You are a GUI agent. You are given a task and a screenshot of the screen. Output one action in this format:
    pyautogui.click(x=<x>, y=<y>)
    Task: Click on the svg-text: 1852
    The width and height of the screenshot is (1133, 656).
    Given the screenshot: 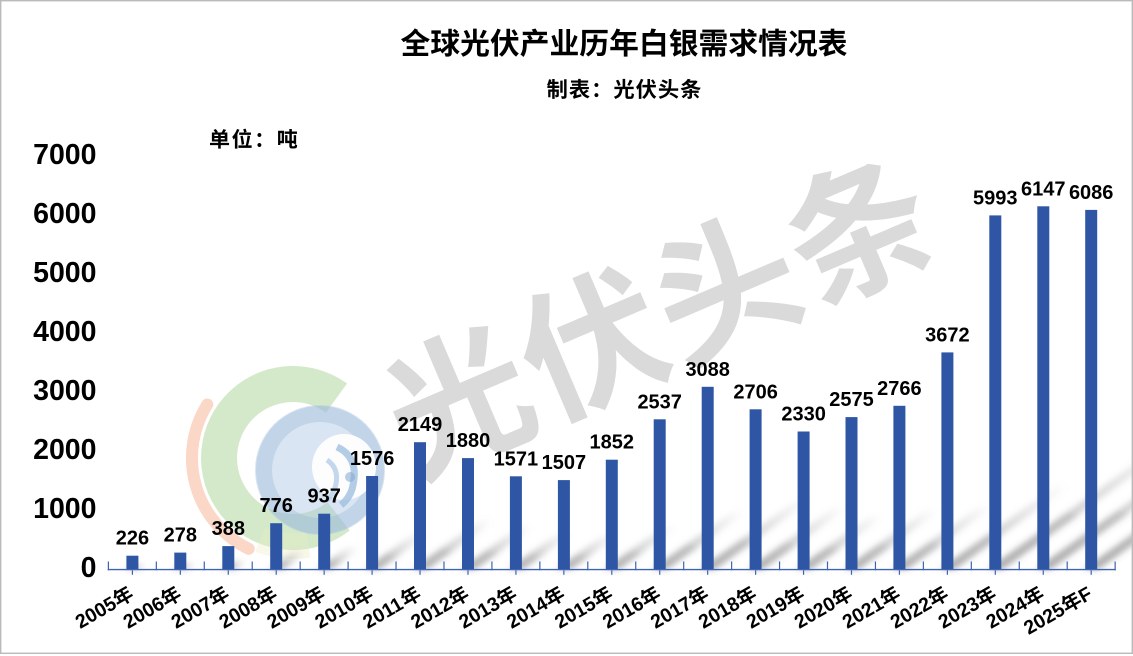 What is the action you would take?
    pyautogui.click(x=612, y=443)
    